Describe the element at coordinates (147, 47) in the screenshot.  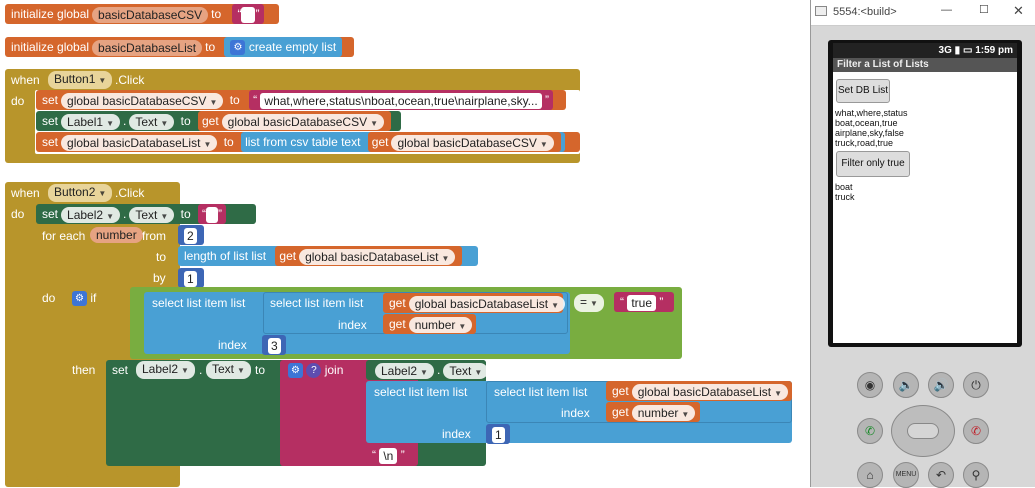
I see `var-name-field: basicDatabaseList` at that location.